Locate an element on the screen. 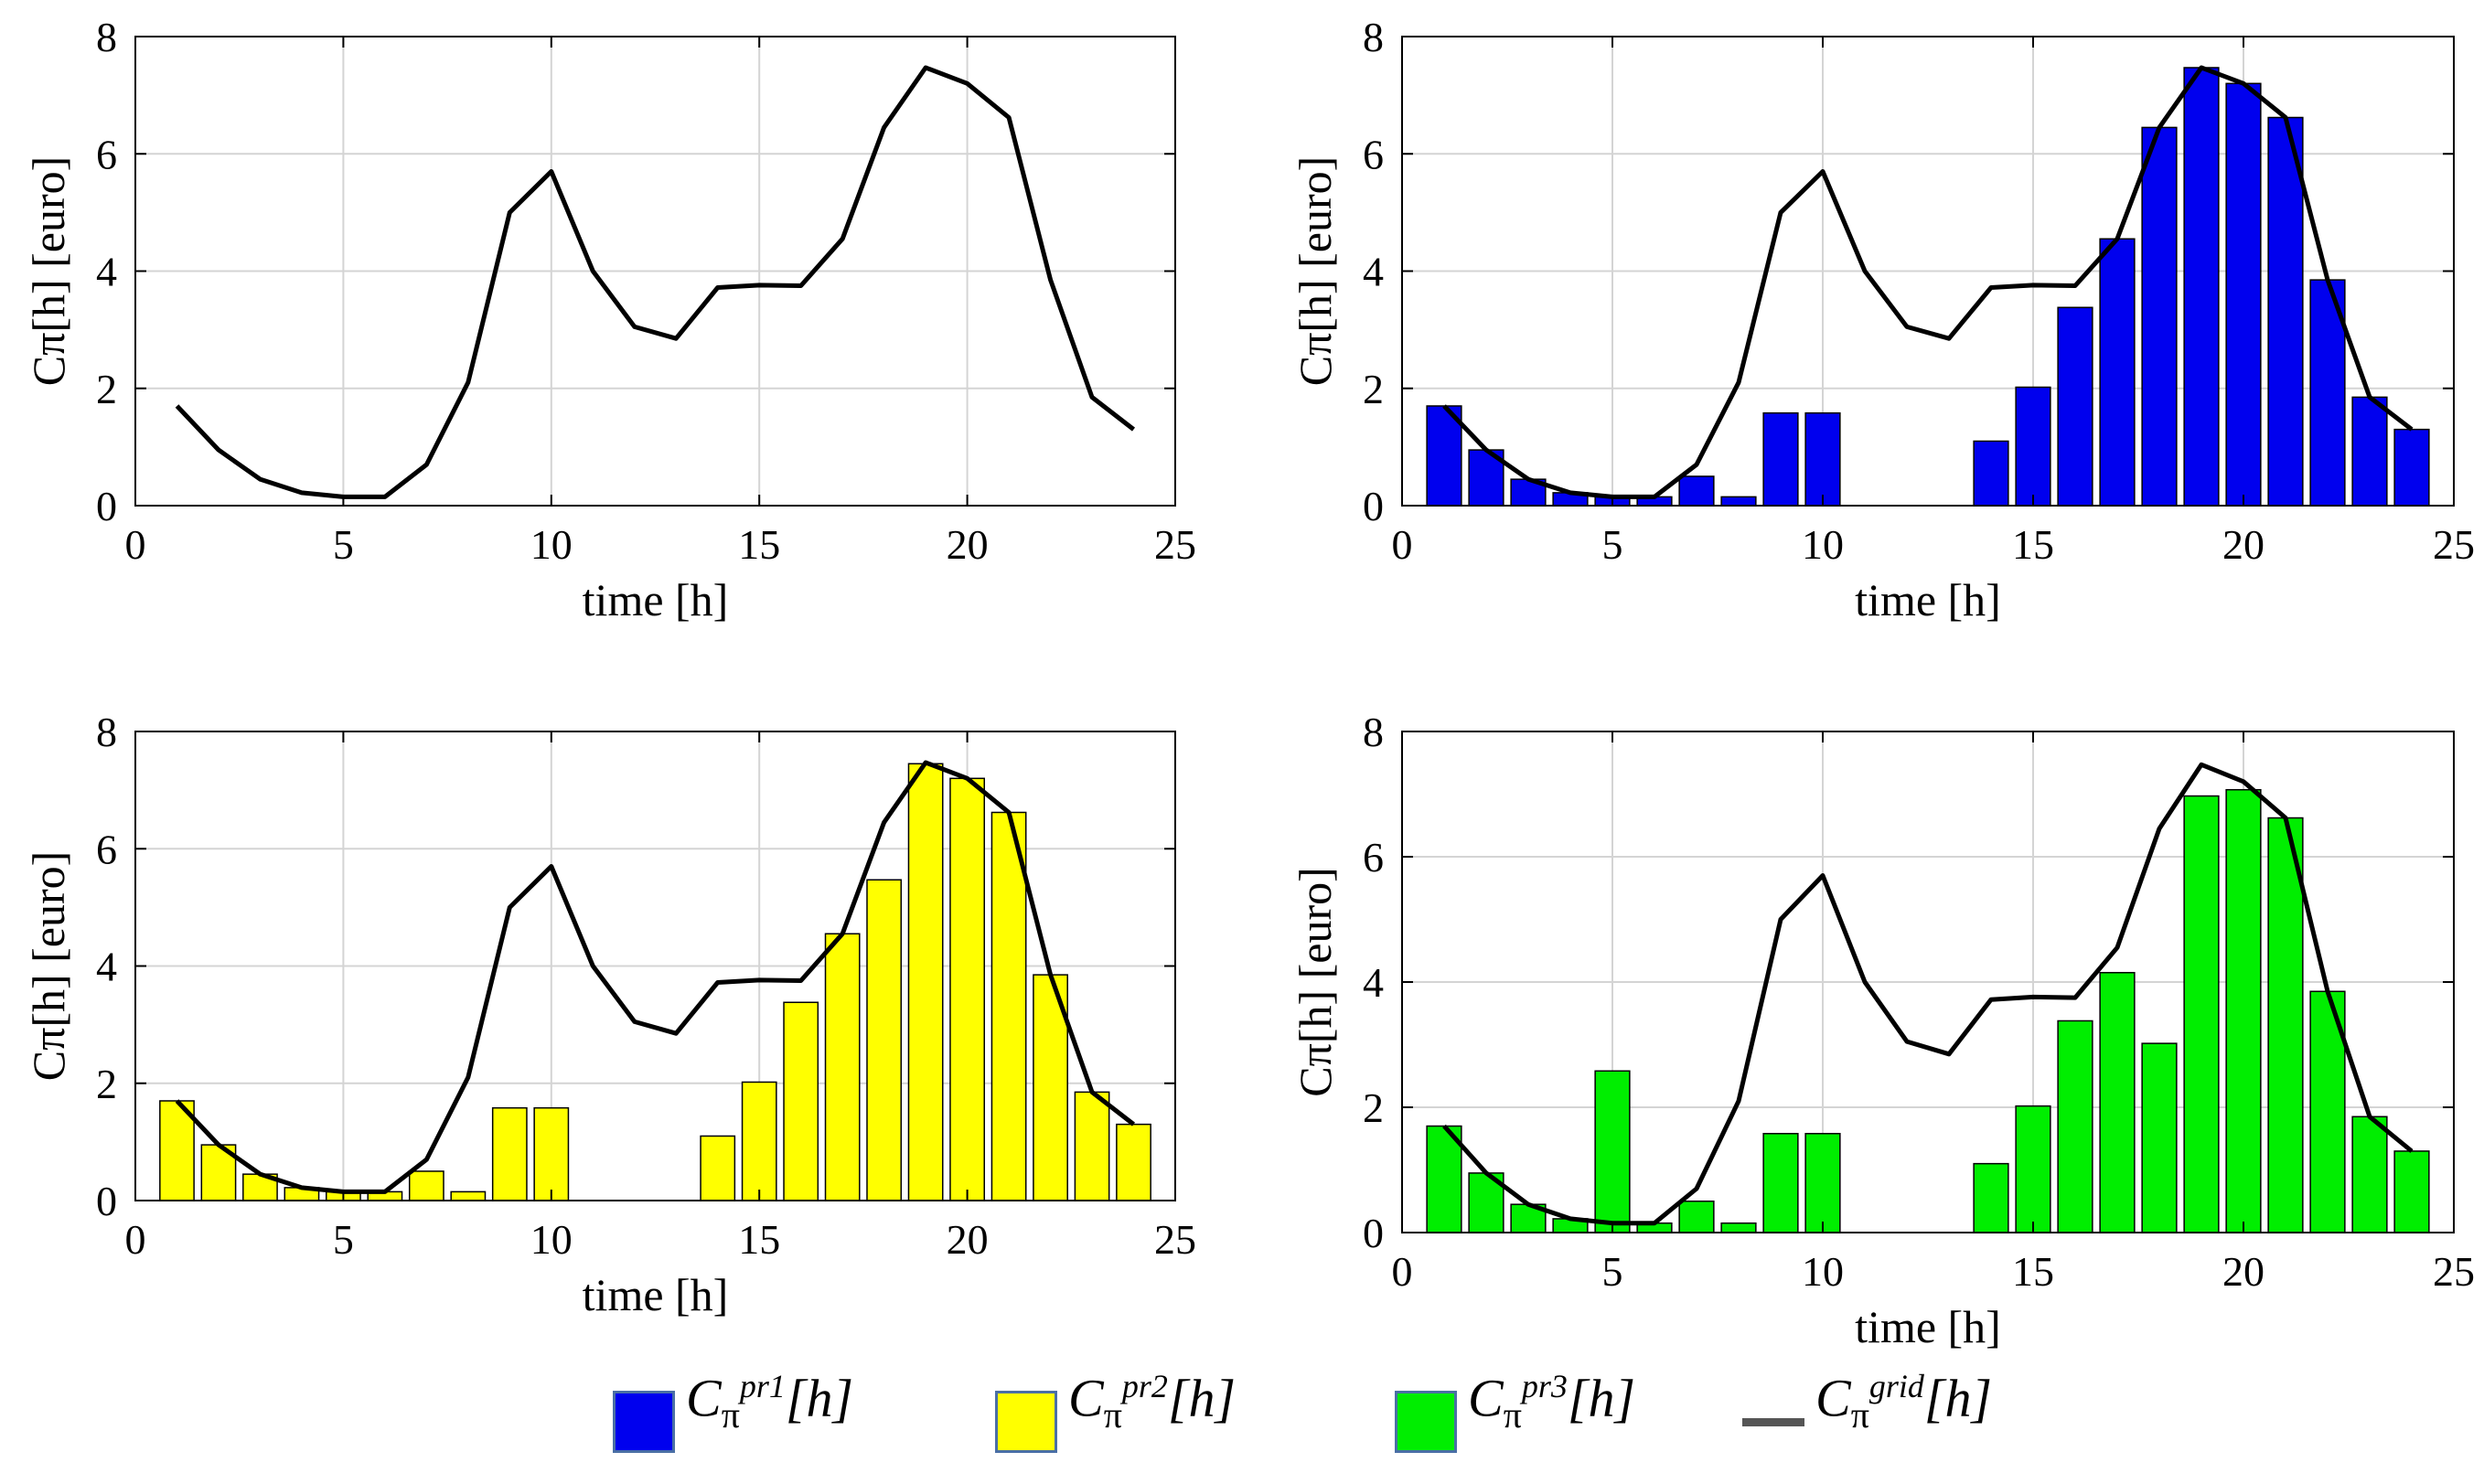  legend-swatch-pr3 is located at coordinates (1426, 1422).